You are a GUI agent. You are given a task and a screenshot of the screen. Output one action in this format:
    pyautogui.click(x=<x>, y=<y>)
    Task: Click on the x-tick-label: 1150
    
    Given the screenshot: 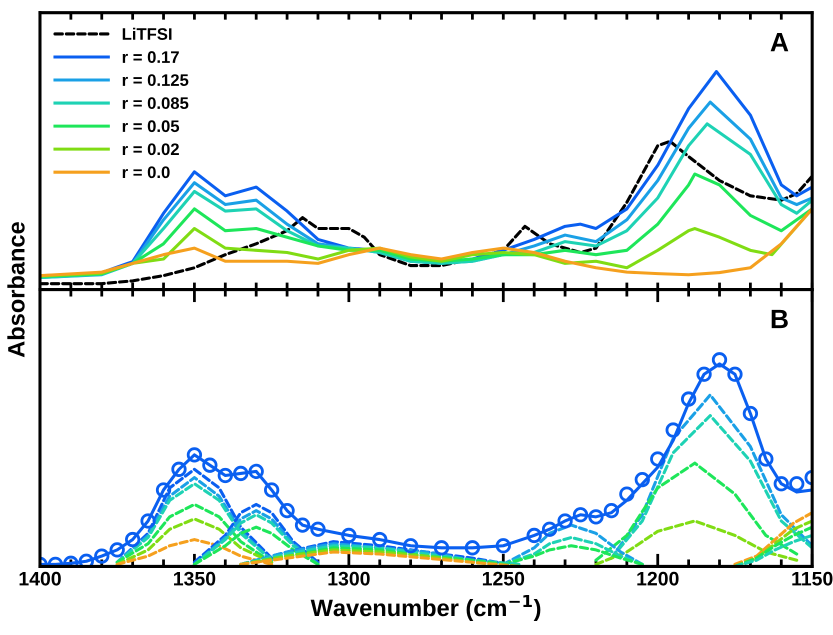 What is the action you would take?
    pyautogui.click(x=812, y=579)
    